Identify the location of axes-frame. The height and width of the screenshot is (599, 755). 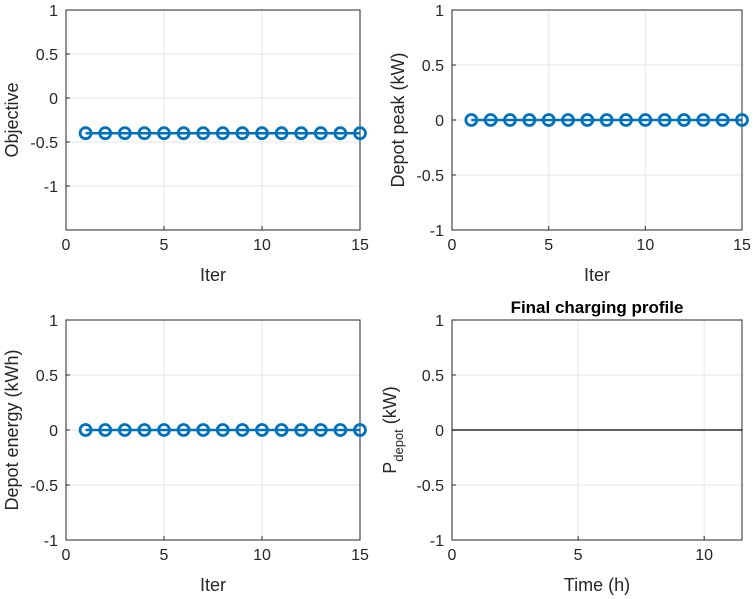
(213, 120).